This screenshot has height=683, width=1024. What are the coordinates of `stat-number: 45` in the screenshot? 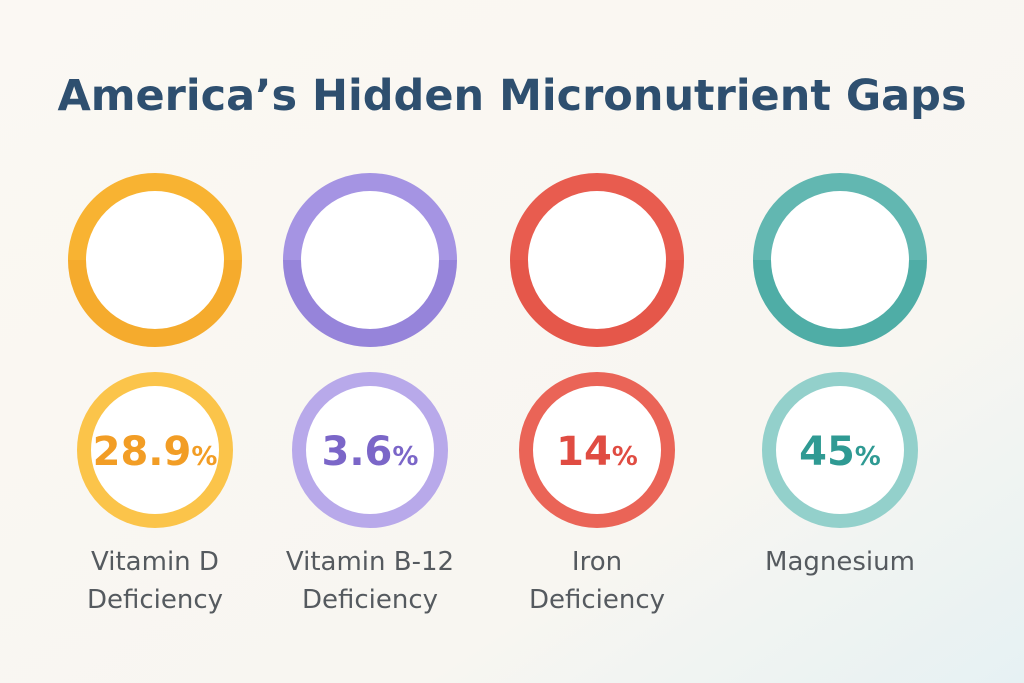 It's located at (827, 452).